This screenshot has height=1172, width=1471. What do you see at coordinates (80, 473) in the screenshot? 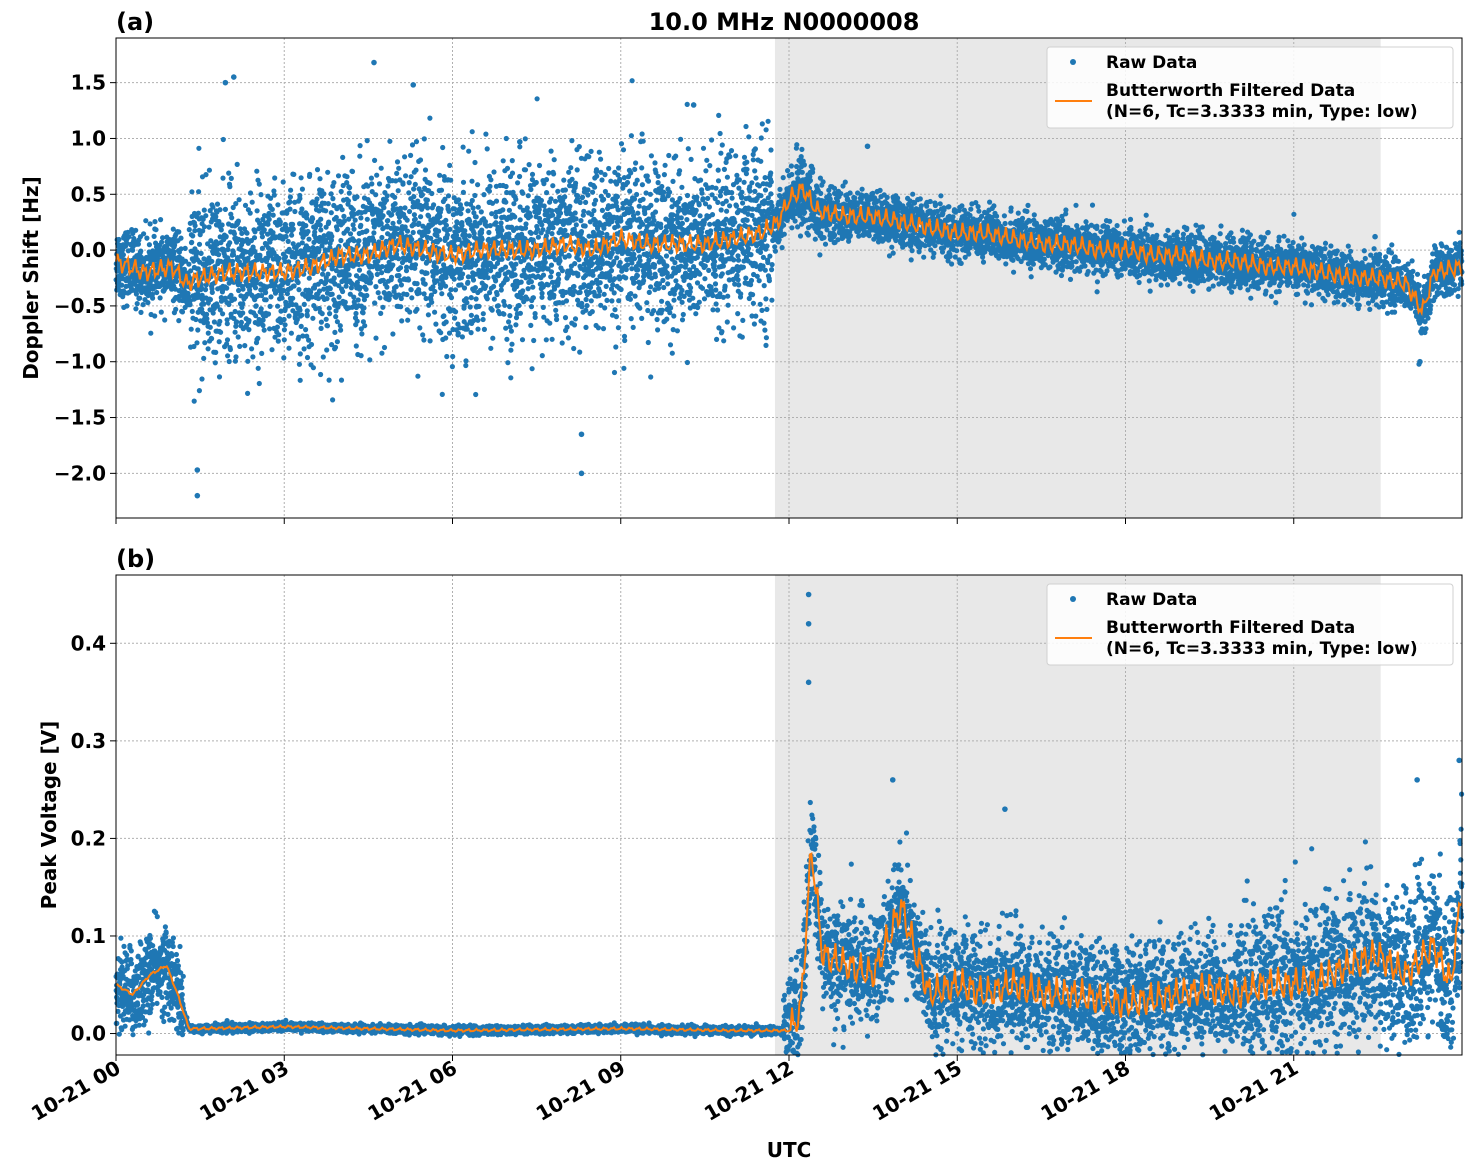
I see `y-tick-label: −2.0` at bounding box center [80, 473].